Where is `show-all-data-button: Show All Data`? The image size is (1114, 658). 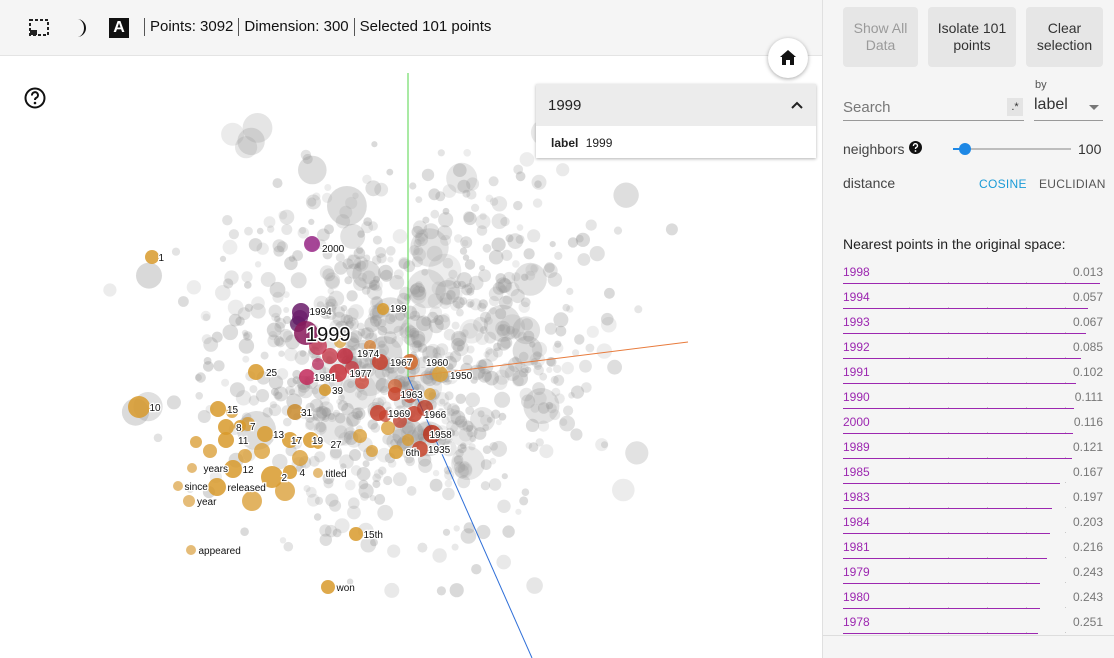 show-all-data-button: Show All Data is located at coordinates (880, 37).